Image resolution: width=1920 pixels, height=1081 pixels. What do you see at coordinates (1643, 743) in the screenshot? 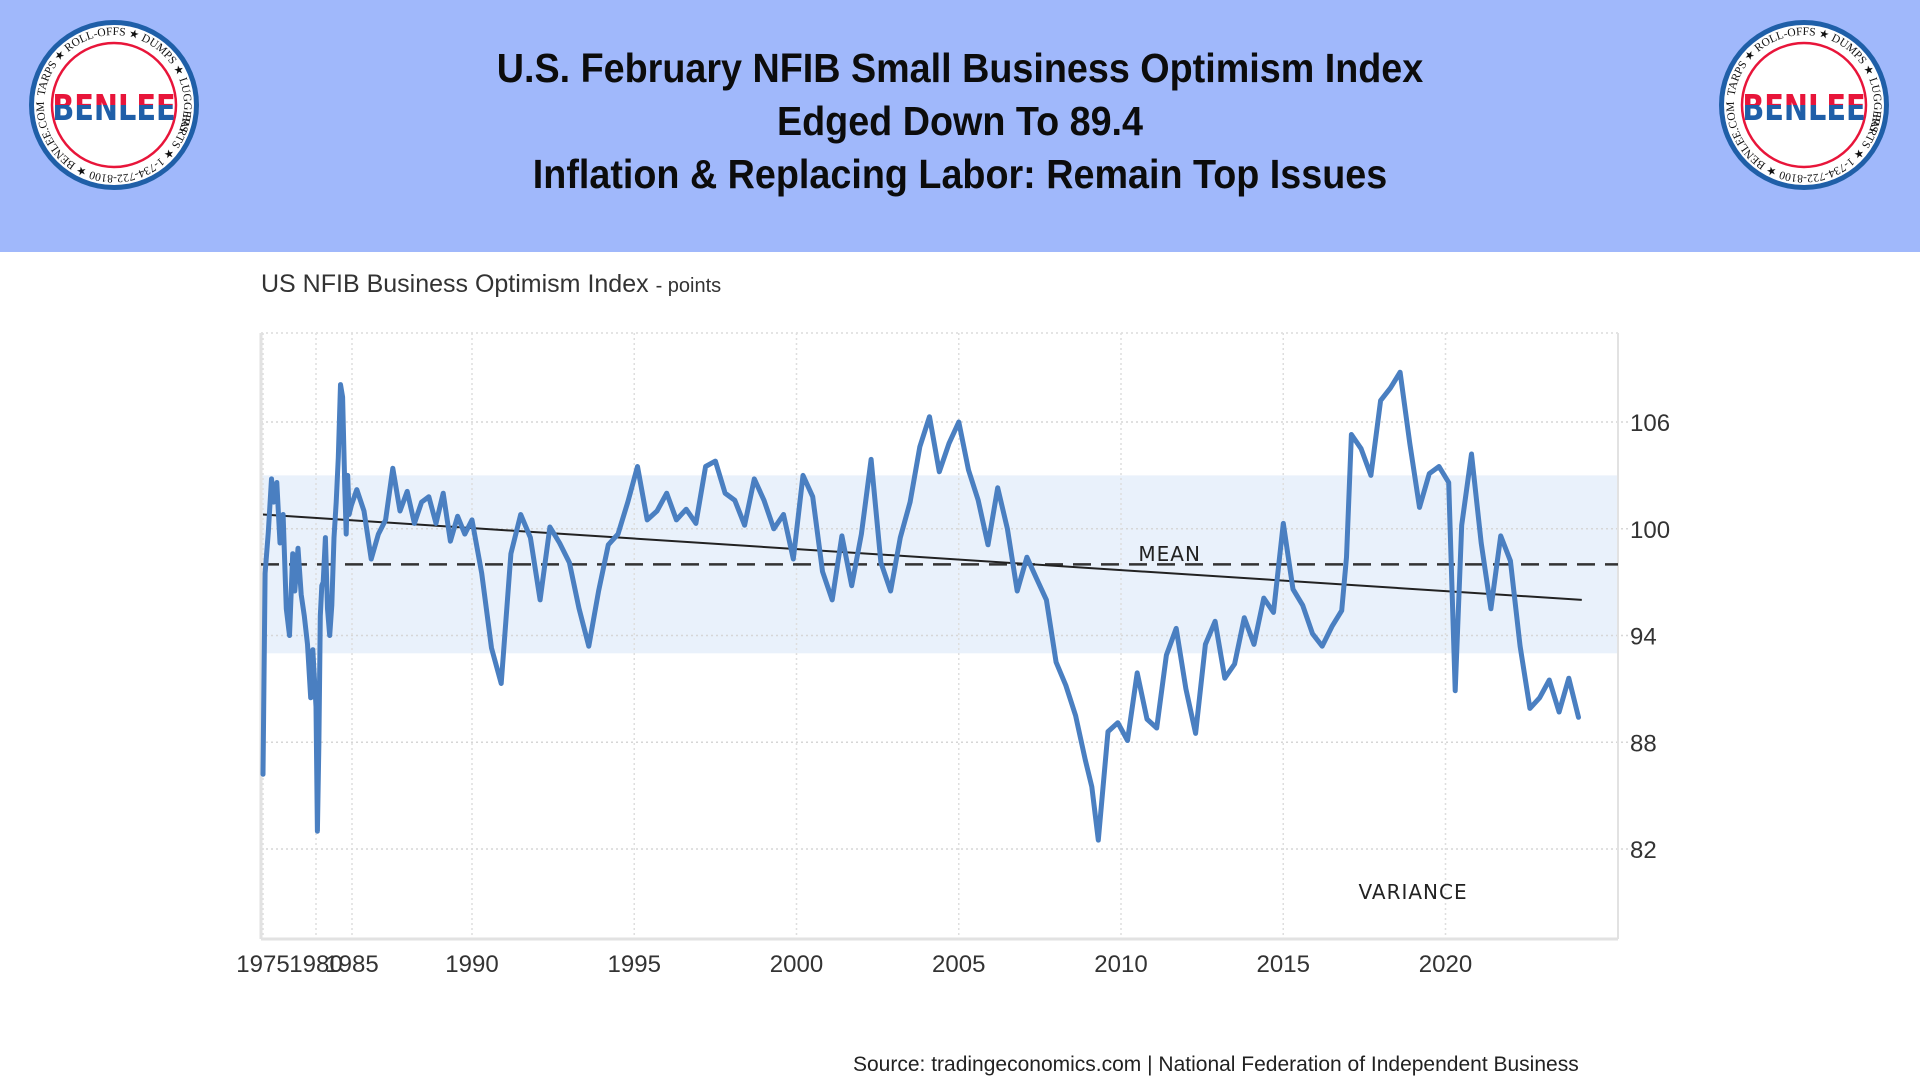
I see `y-tick-label: 88` at bounding box center [1643, 743].